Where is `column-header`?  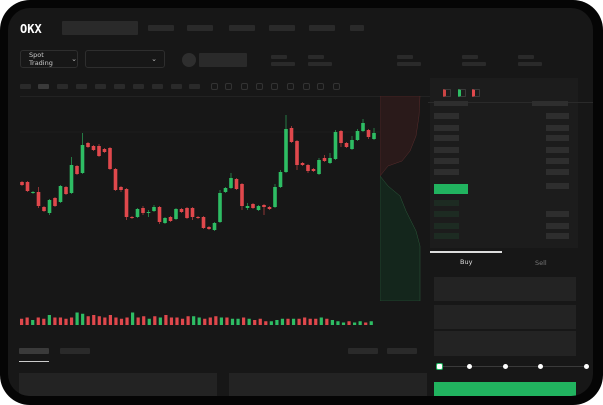
column-header is located at coordinates (550, 103).